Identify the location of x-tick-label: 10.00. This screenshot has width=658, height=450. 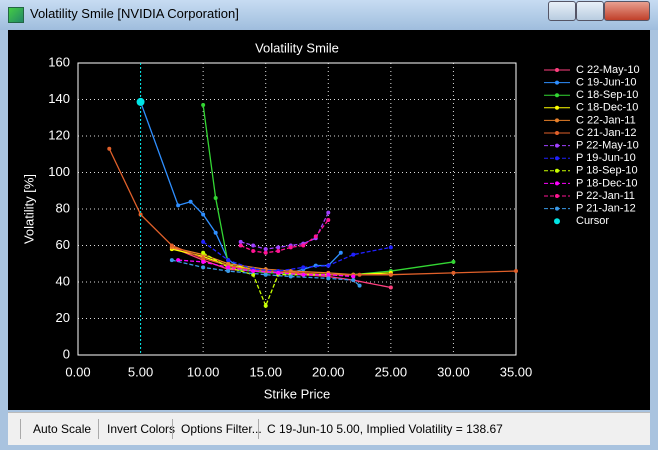
(203, 371).